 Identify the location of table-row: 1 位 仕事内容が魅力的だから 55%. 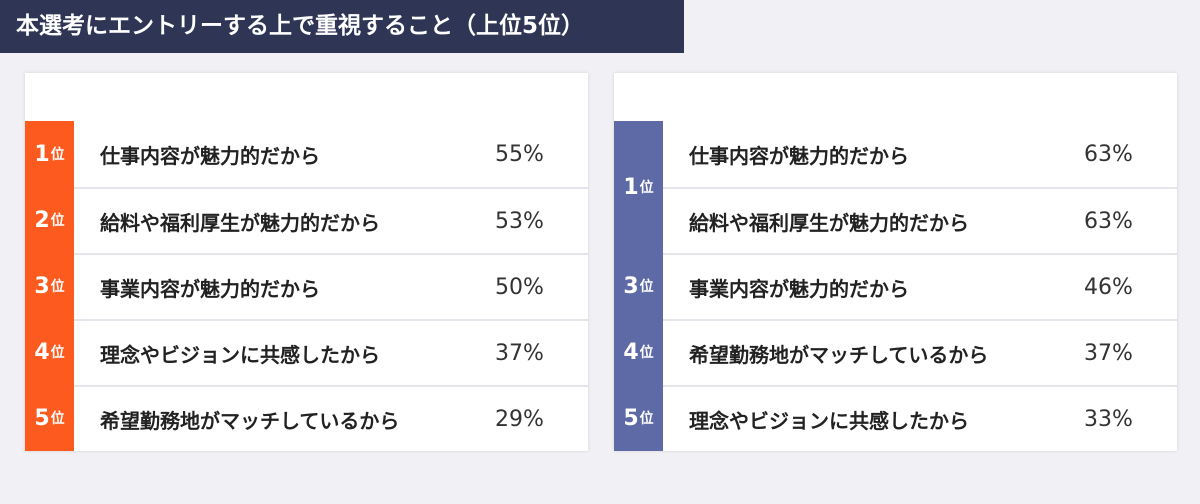
(306, 154).